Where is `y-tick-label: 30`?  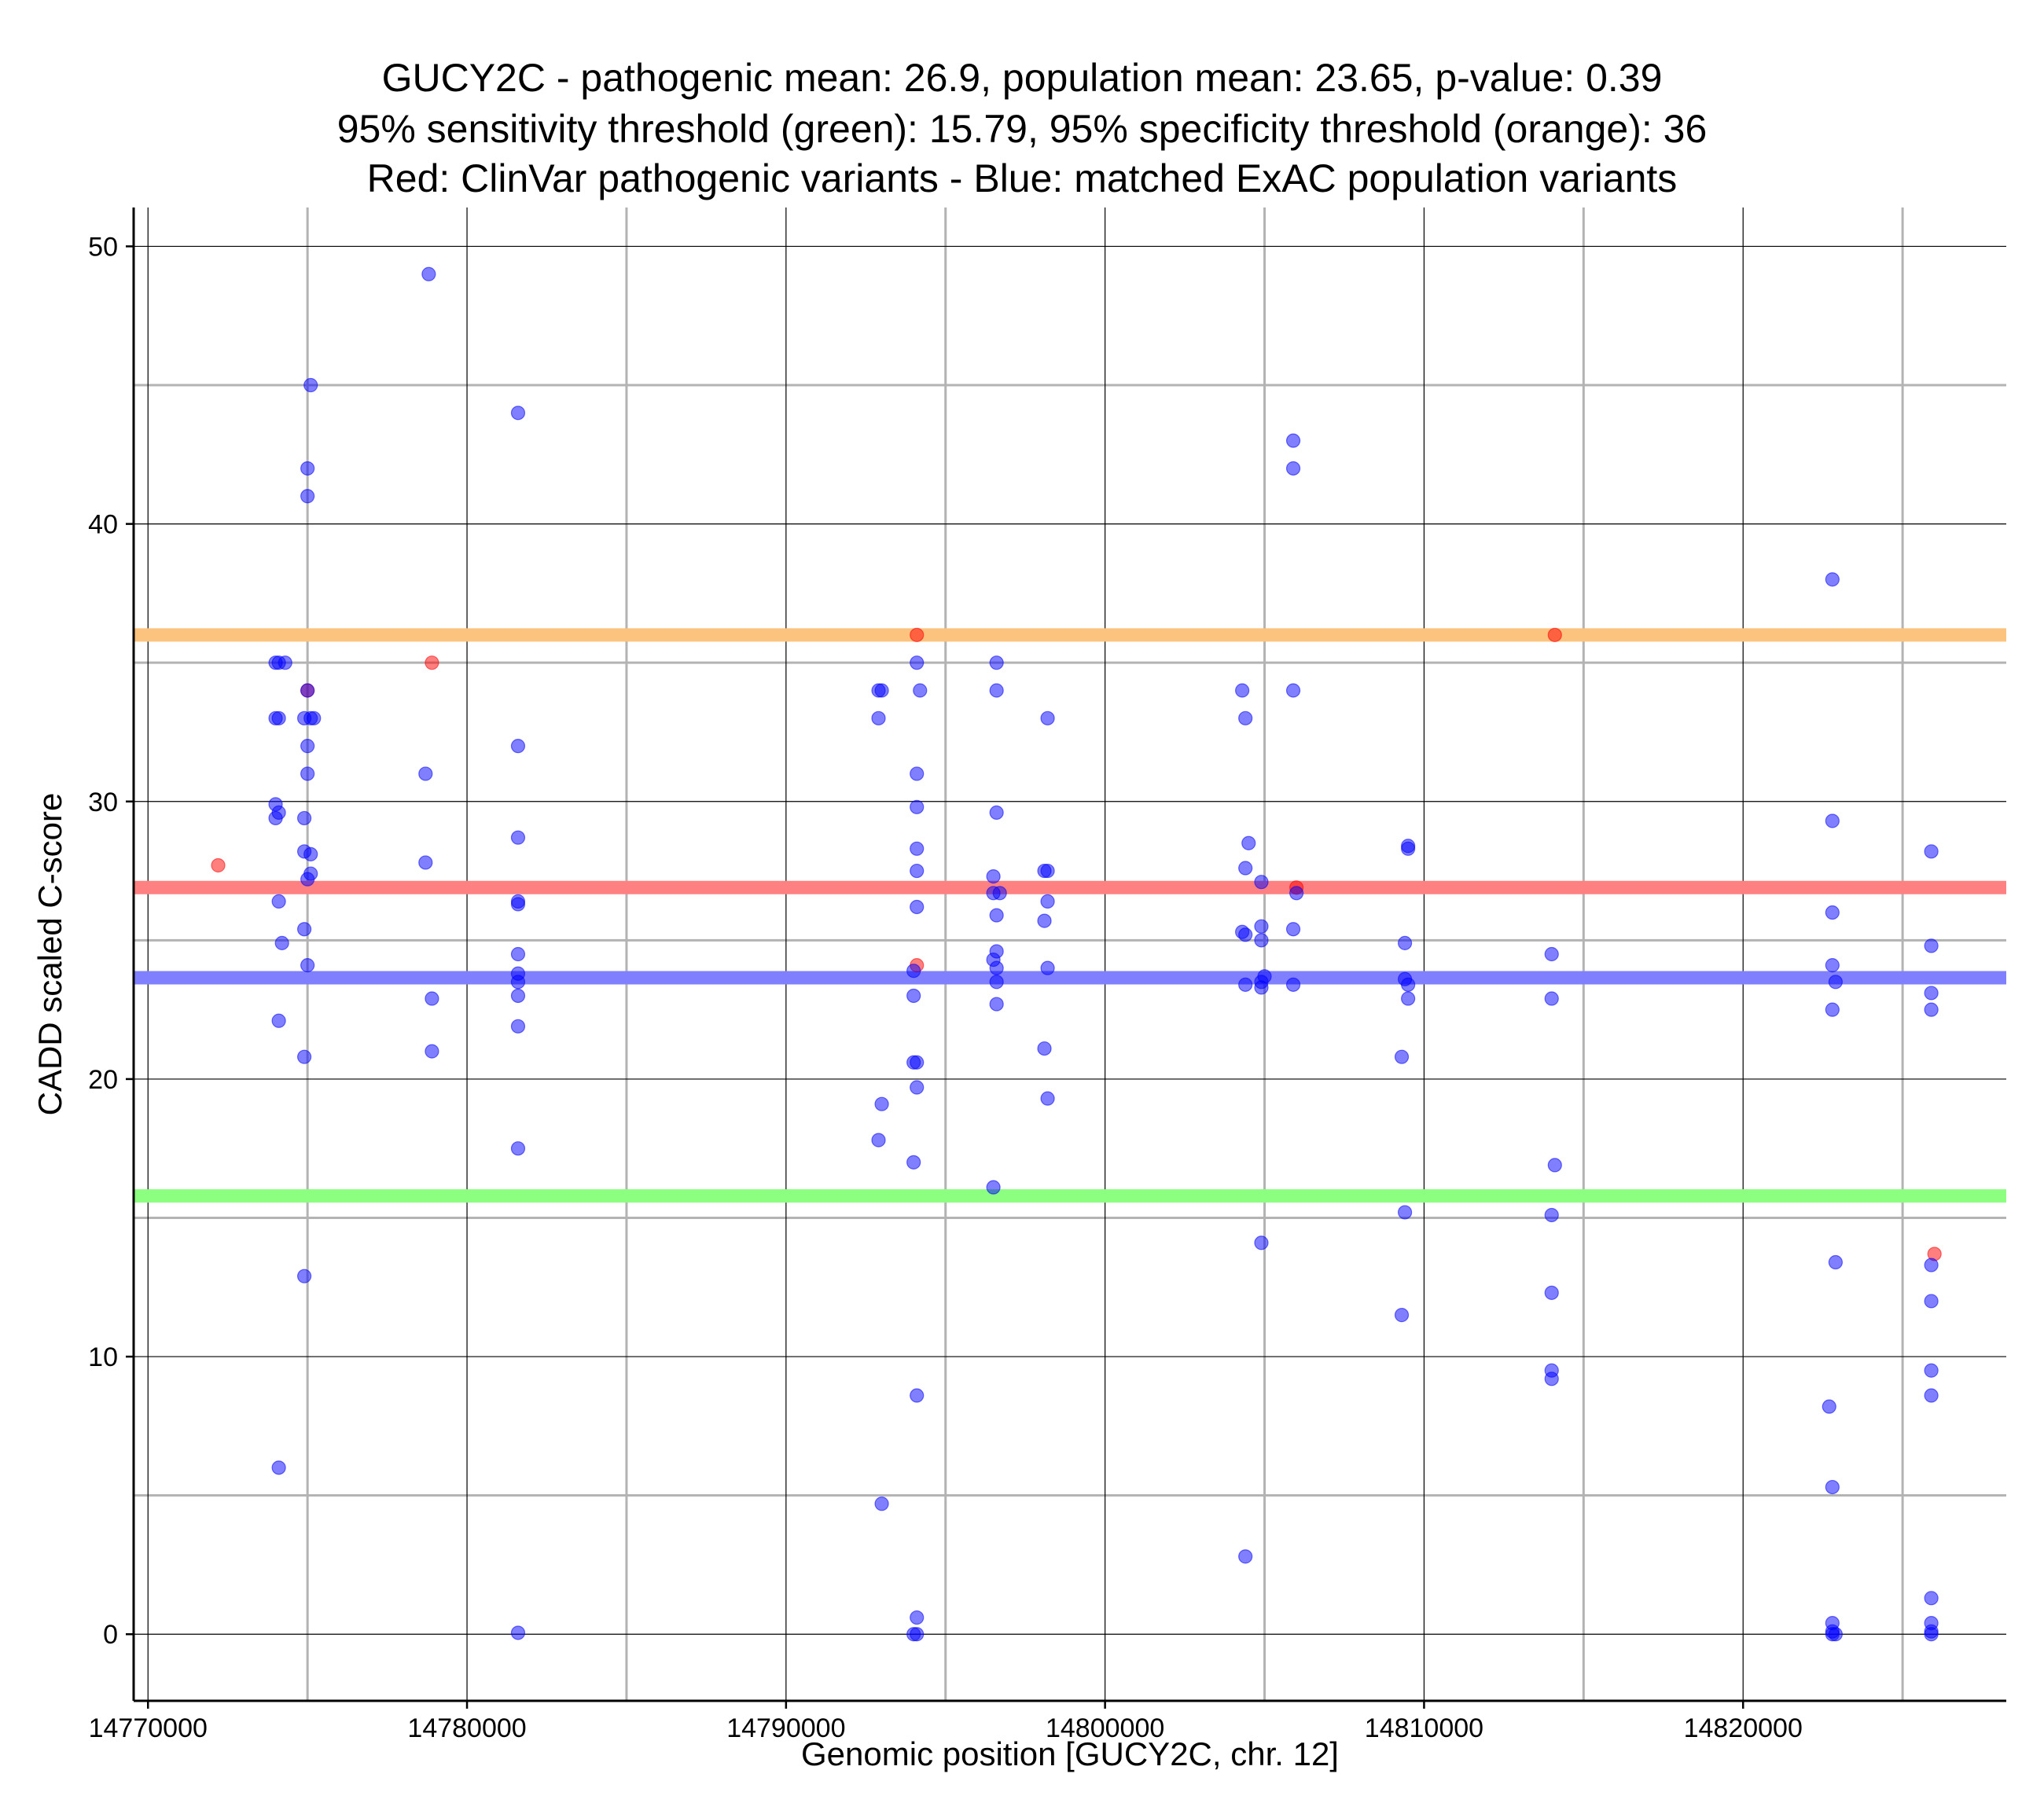 y-tick-label: 30 is located at coordinates (103, 802).